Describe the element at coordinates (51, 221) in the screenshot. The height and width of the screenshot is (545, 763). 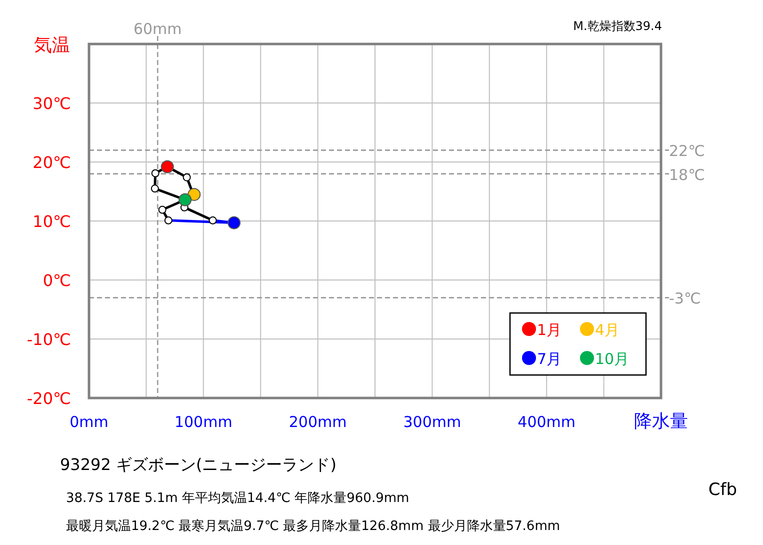
I see `y-tick-label: 10℃` at that location.